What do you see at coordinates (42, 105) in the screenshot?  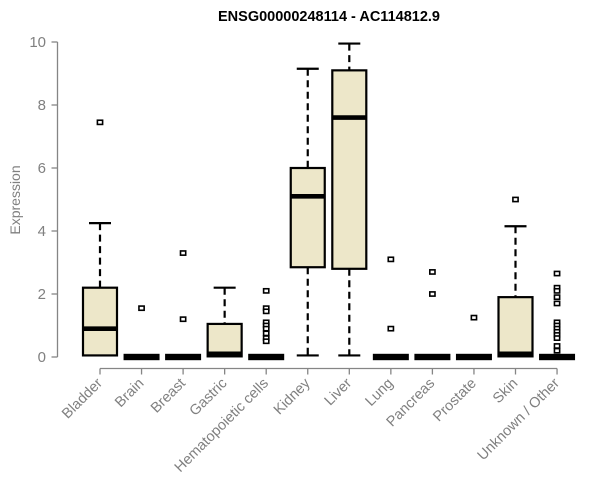 I see `y-tick-label-8: 8` at bounding box center [42, 105].